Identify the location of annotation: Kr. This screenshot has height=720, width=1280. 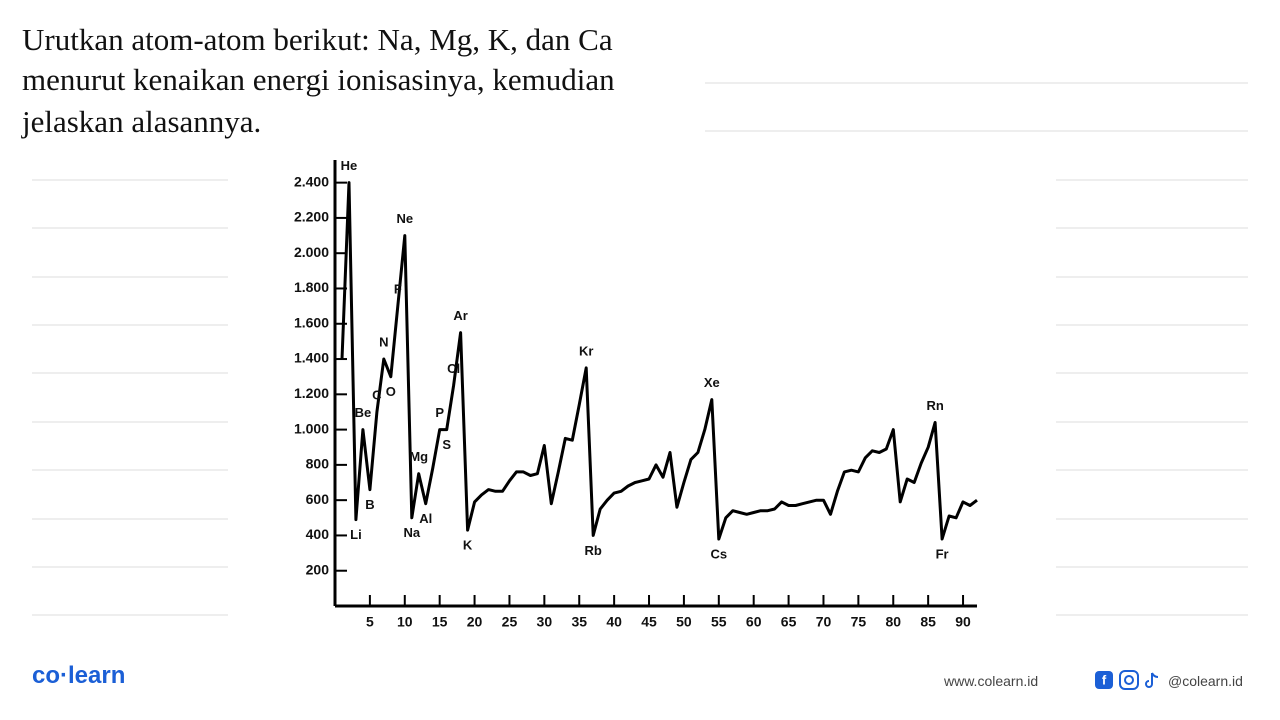
(586, 350).